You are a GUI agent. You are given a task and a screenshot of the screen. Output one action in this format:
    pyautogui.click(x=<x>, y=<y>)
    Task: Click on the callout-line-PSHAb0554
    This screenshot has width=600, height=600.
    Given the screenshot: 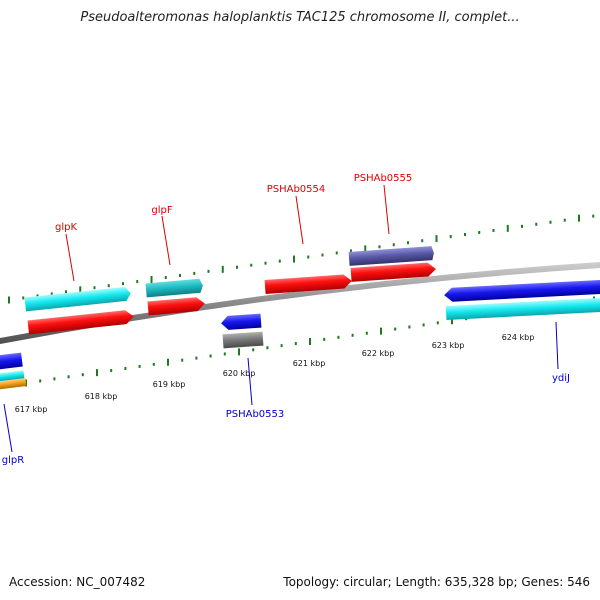 What is the action you would take?
    pyautogui.click(x=299, y=220)
    